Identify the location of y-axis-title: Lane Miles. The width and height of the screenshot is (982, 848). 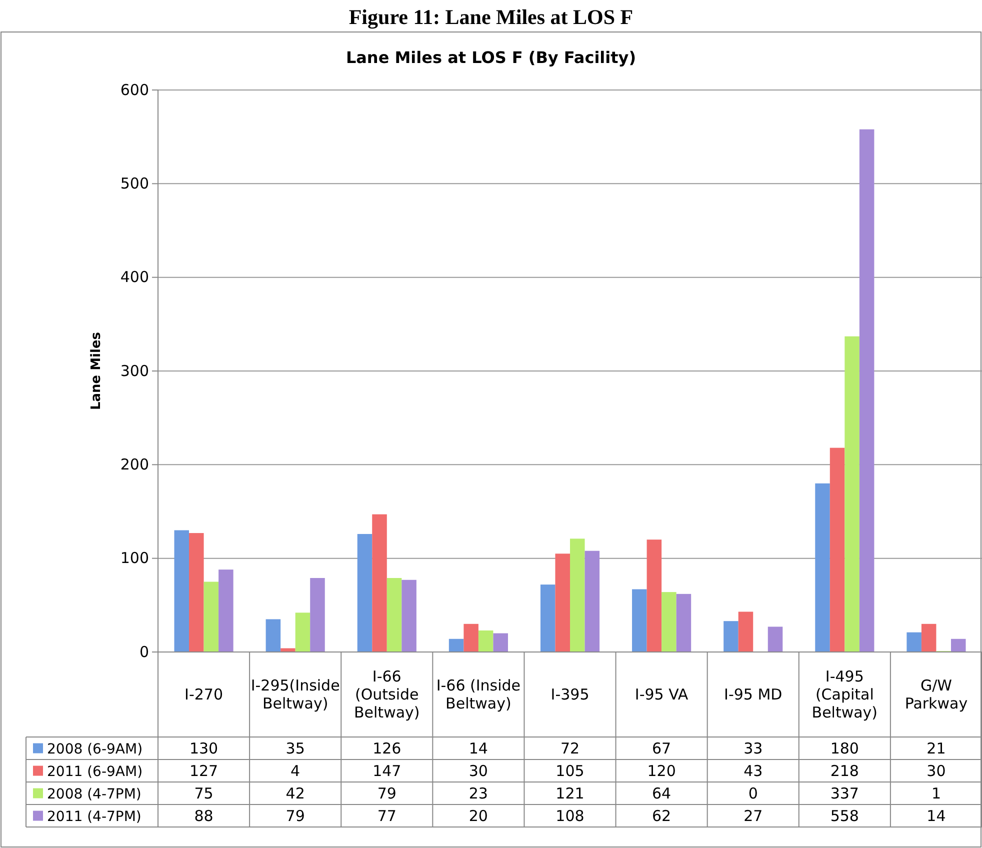
(96, 371).